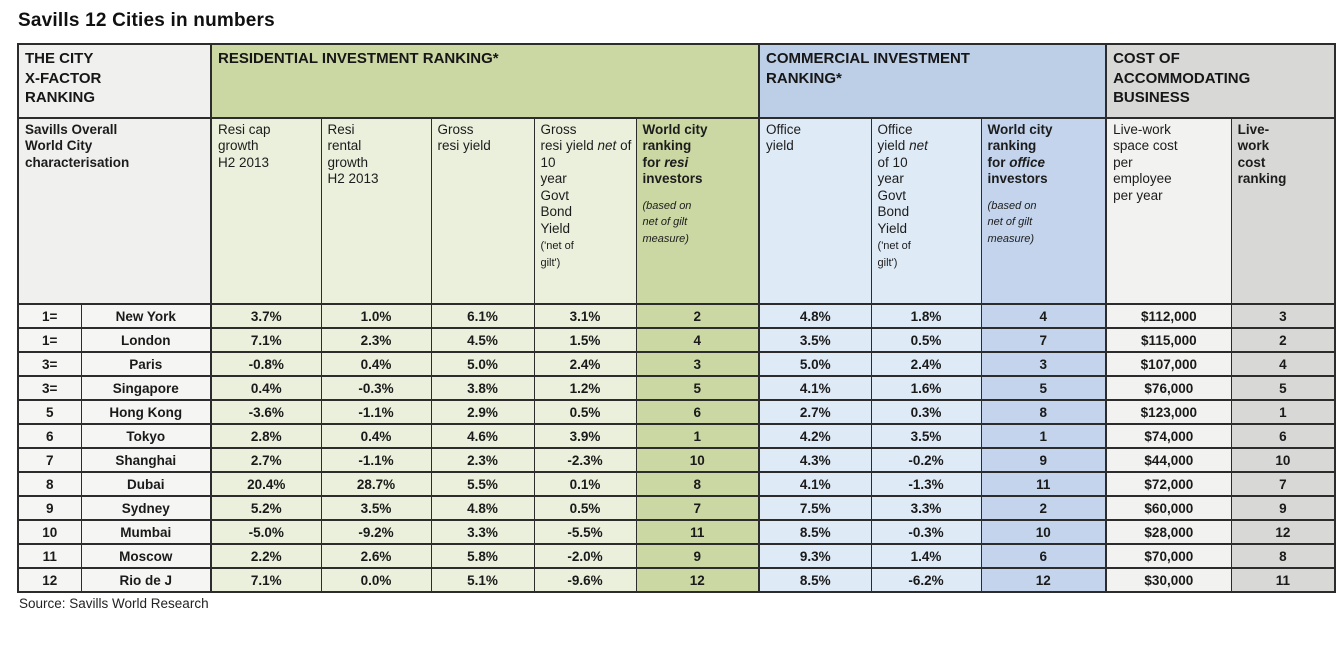  Describe the element at coordinates (926, 484) in the screenshot. I see `office-yield-net-cell: -1.3%` at that location.